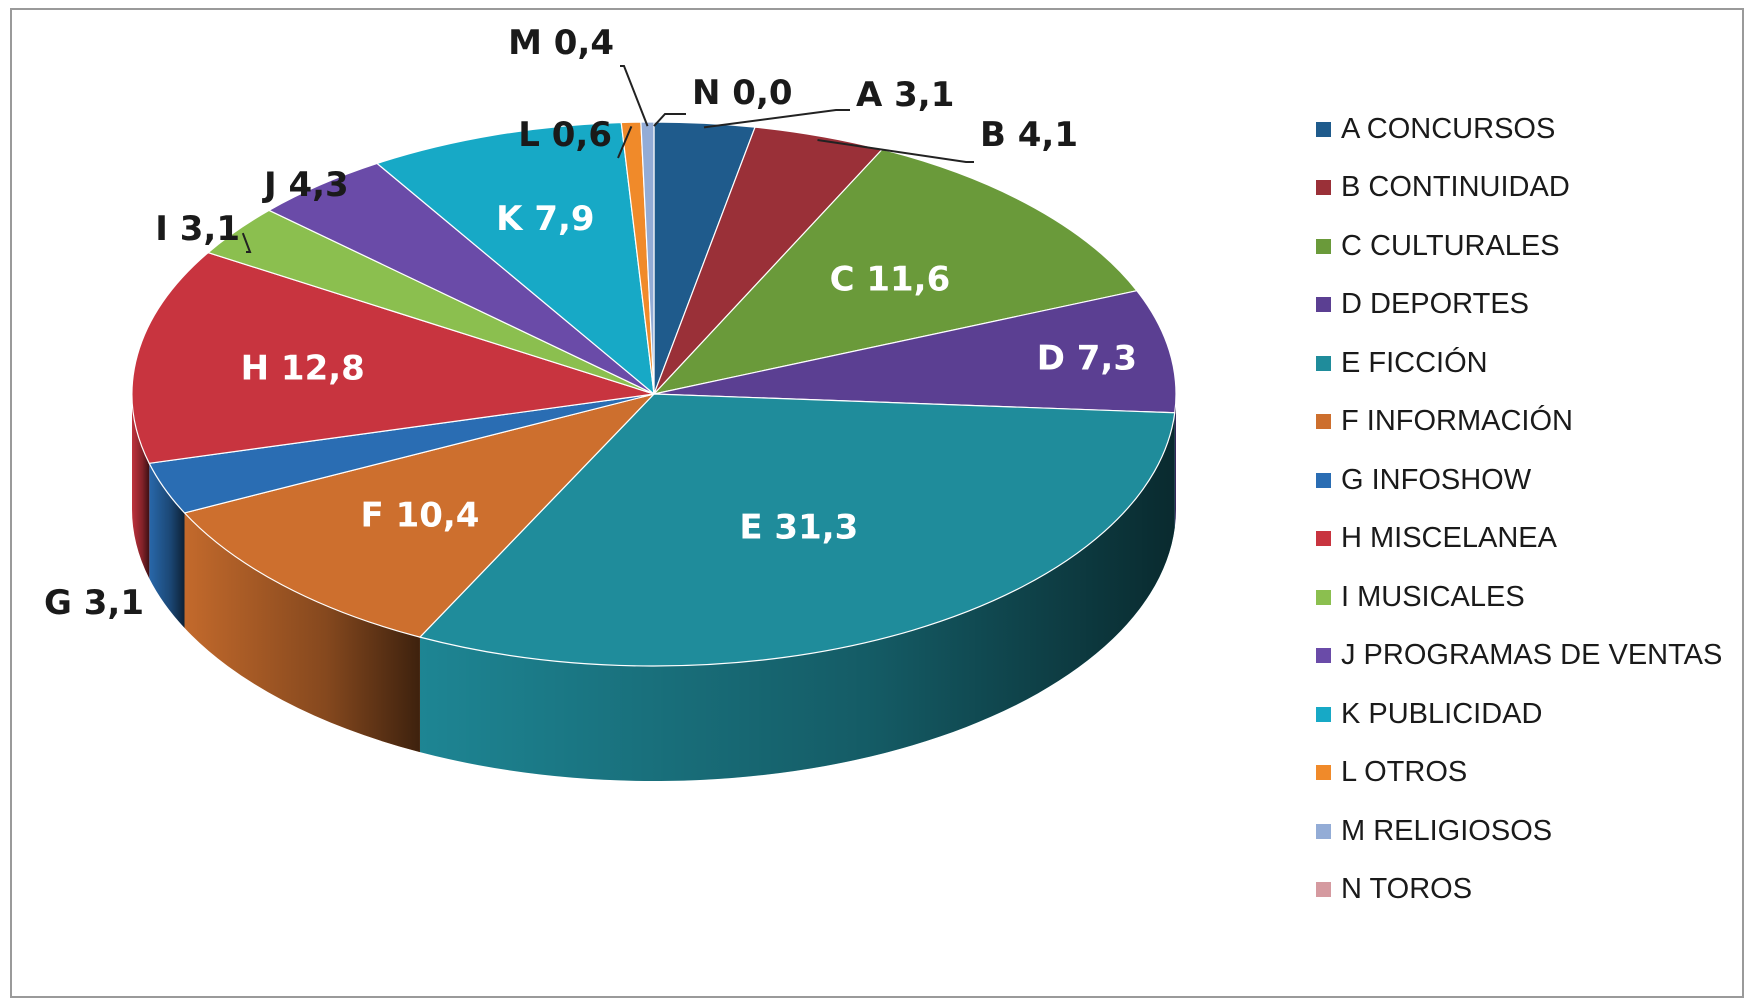 The width and height of the screenshot is (1756, 998). Describe the element at coordinates (515, 258) in the screenshot. I see `pie-slice-k` at that location.